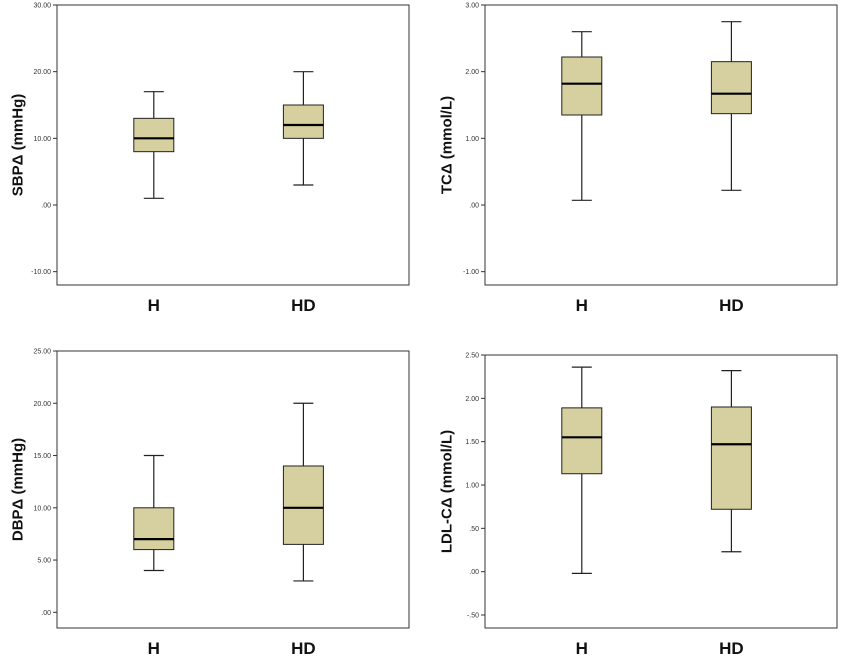 This screenshot has height=663, width=850. Describe the element at coordinates (473, 616) in the screenshot. I see `y-tick-label: -.50` at that location.